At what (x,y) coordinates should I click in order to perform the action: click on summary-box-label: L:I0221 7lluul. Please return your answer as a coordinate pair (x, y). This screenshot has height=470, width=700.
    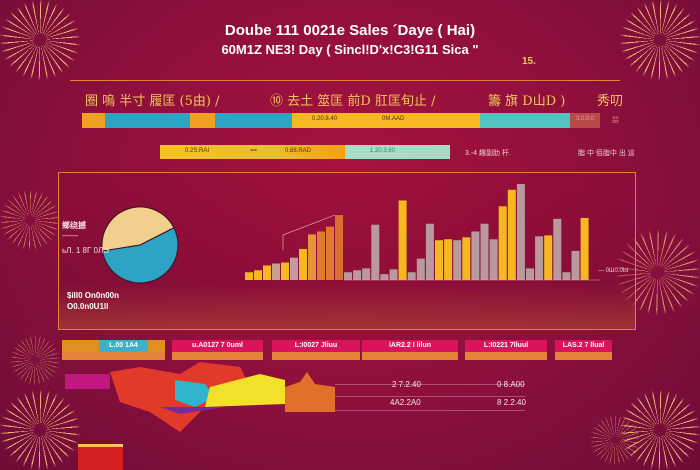
    Looking at the image, I should click on (506, 345).